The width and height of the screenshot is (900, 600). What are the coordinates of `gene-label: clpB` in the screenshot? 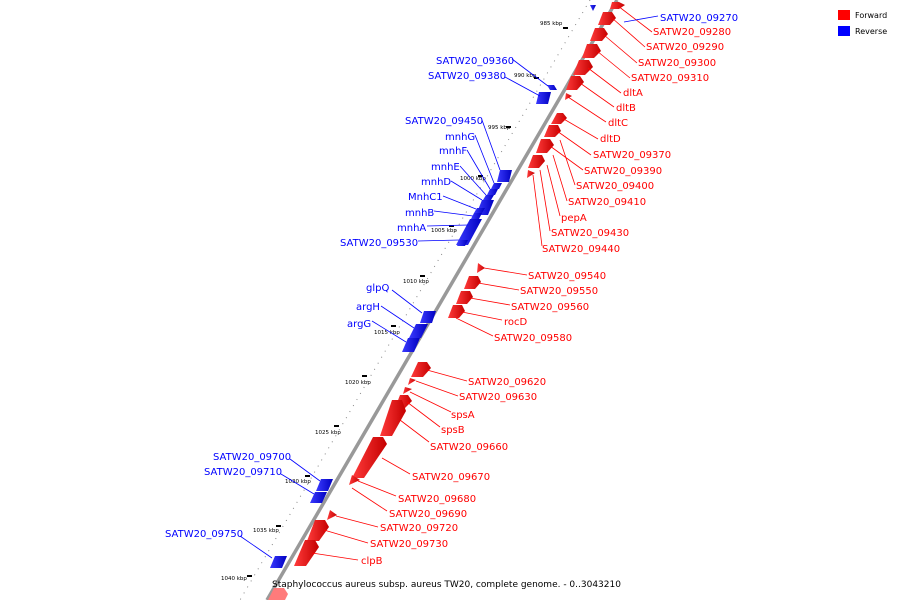 It's located at (372, 561).